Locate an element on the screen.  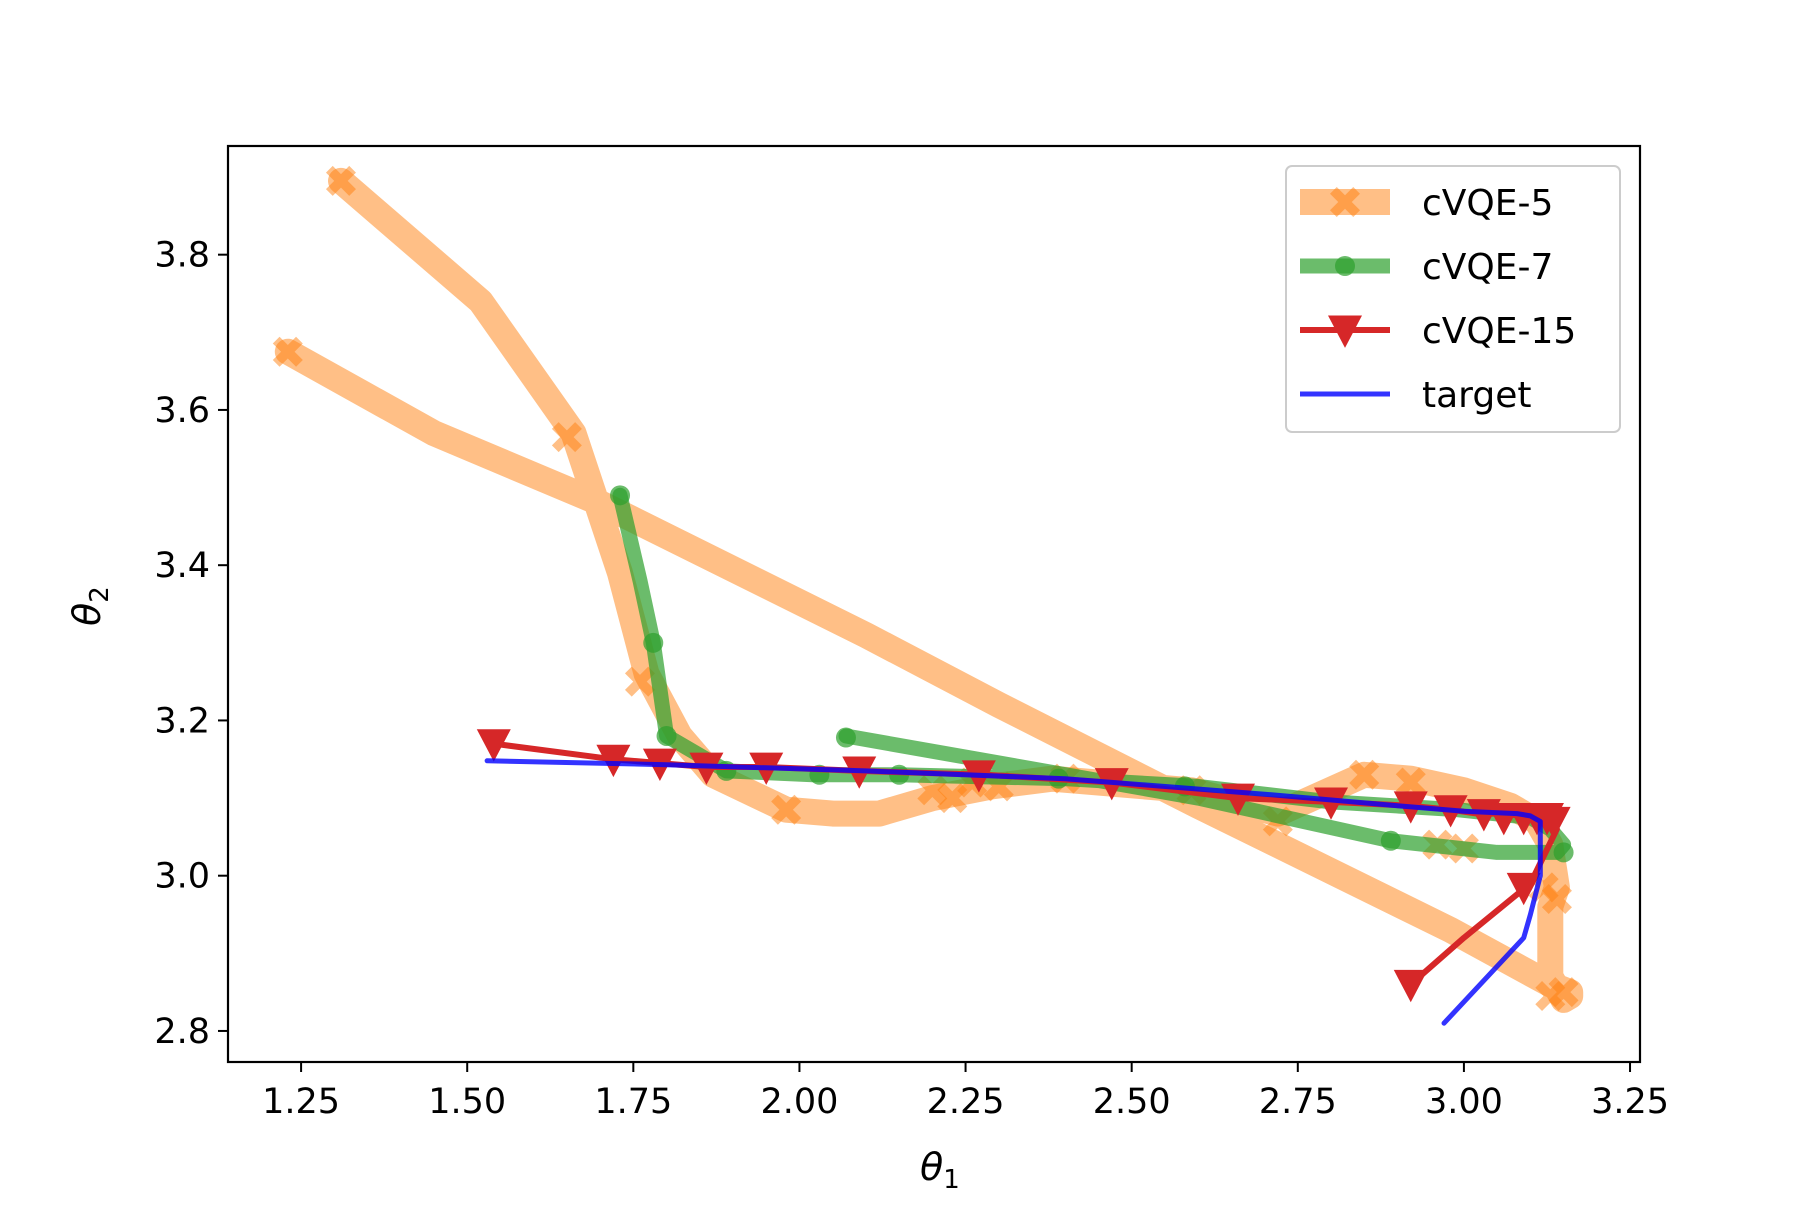
y-tick-label: 3.0 is located at coordinates (182, 877).